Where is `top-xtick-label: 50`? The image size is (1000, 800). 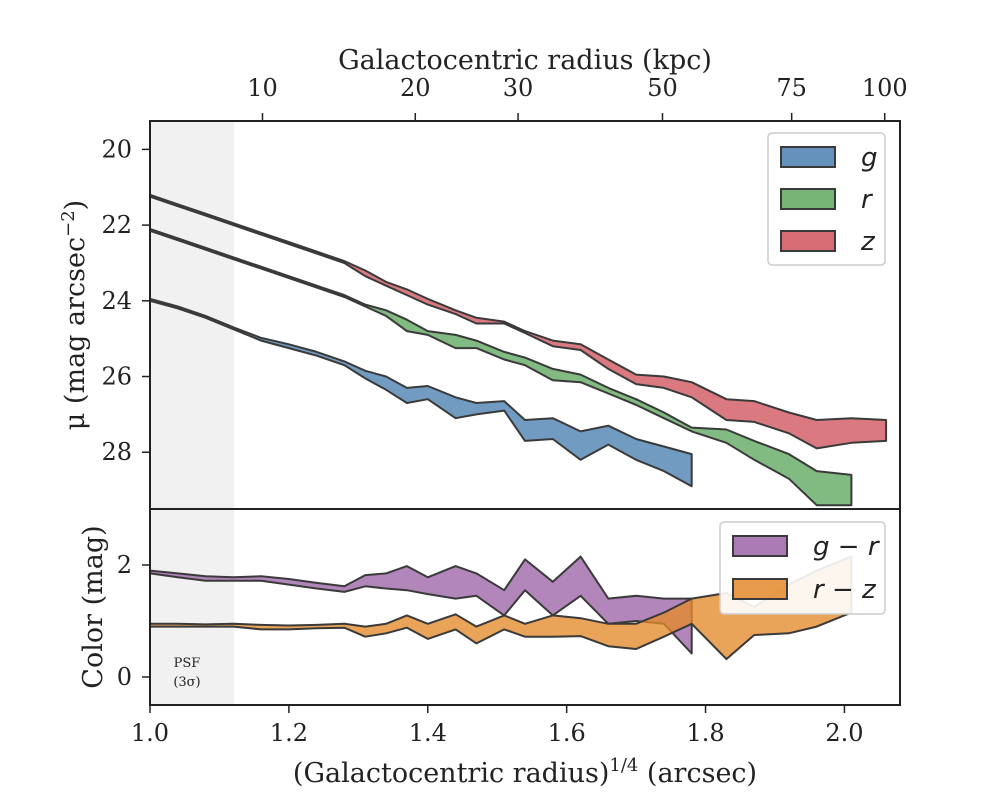
top-xtick-label: 50 is located at coordinates (662, 88).